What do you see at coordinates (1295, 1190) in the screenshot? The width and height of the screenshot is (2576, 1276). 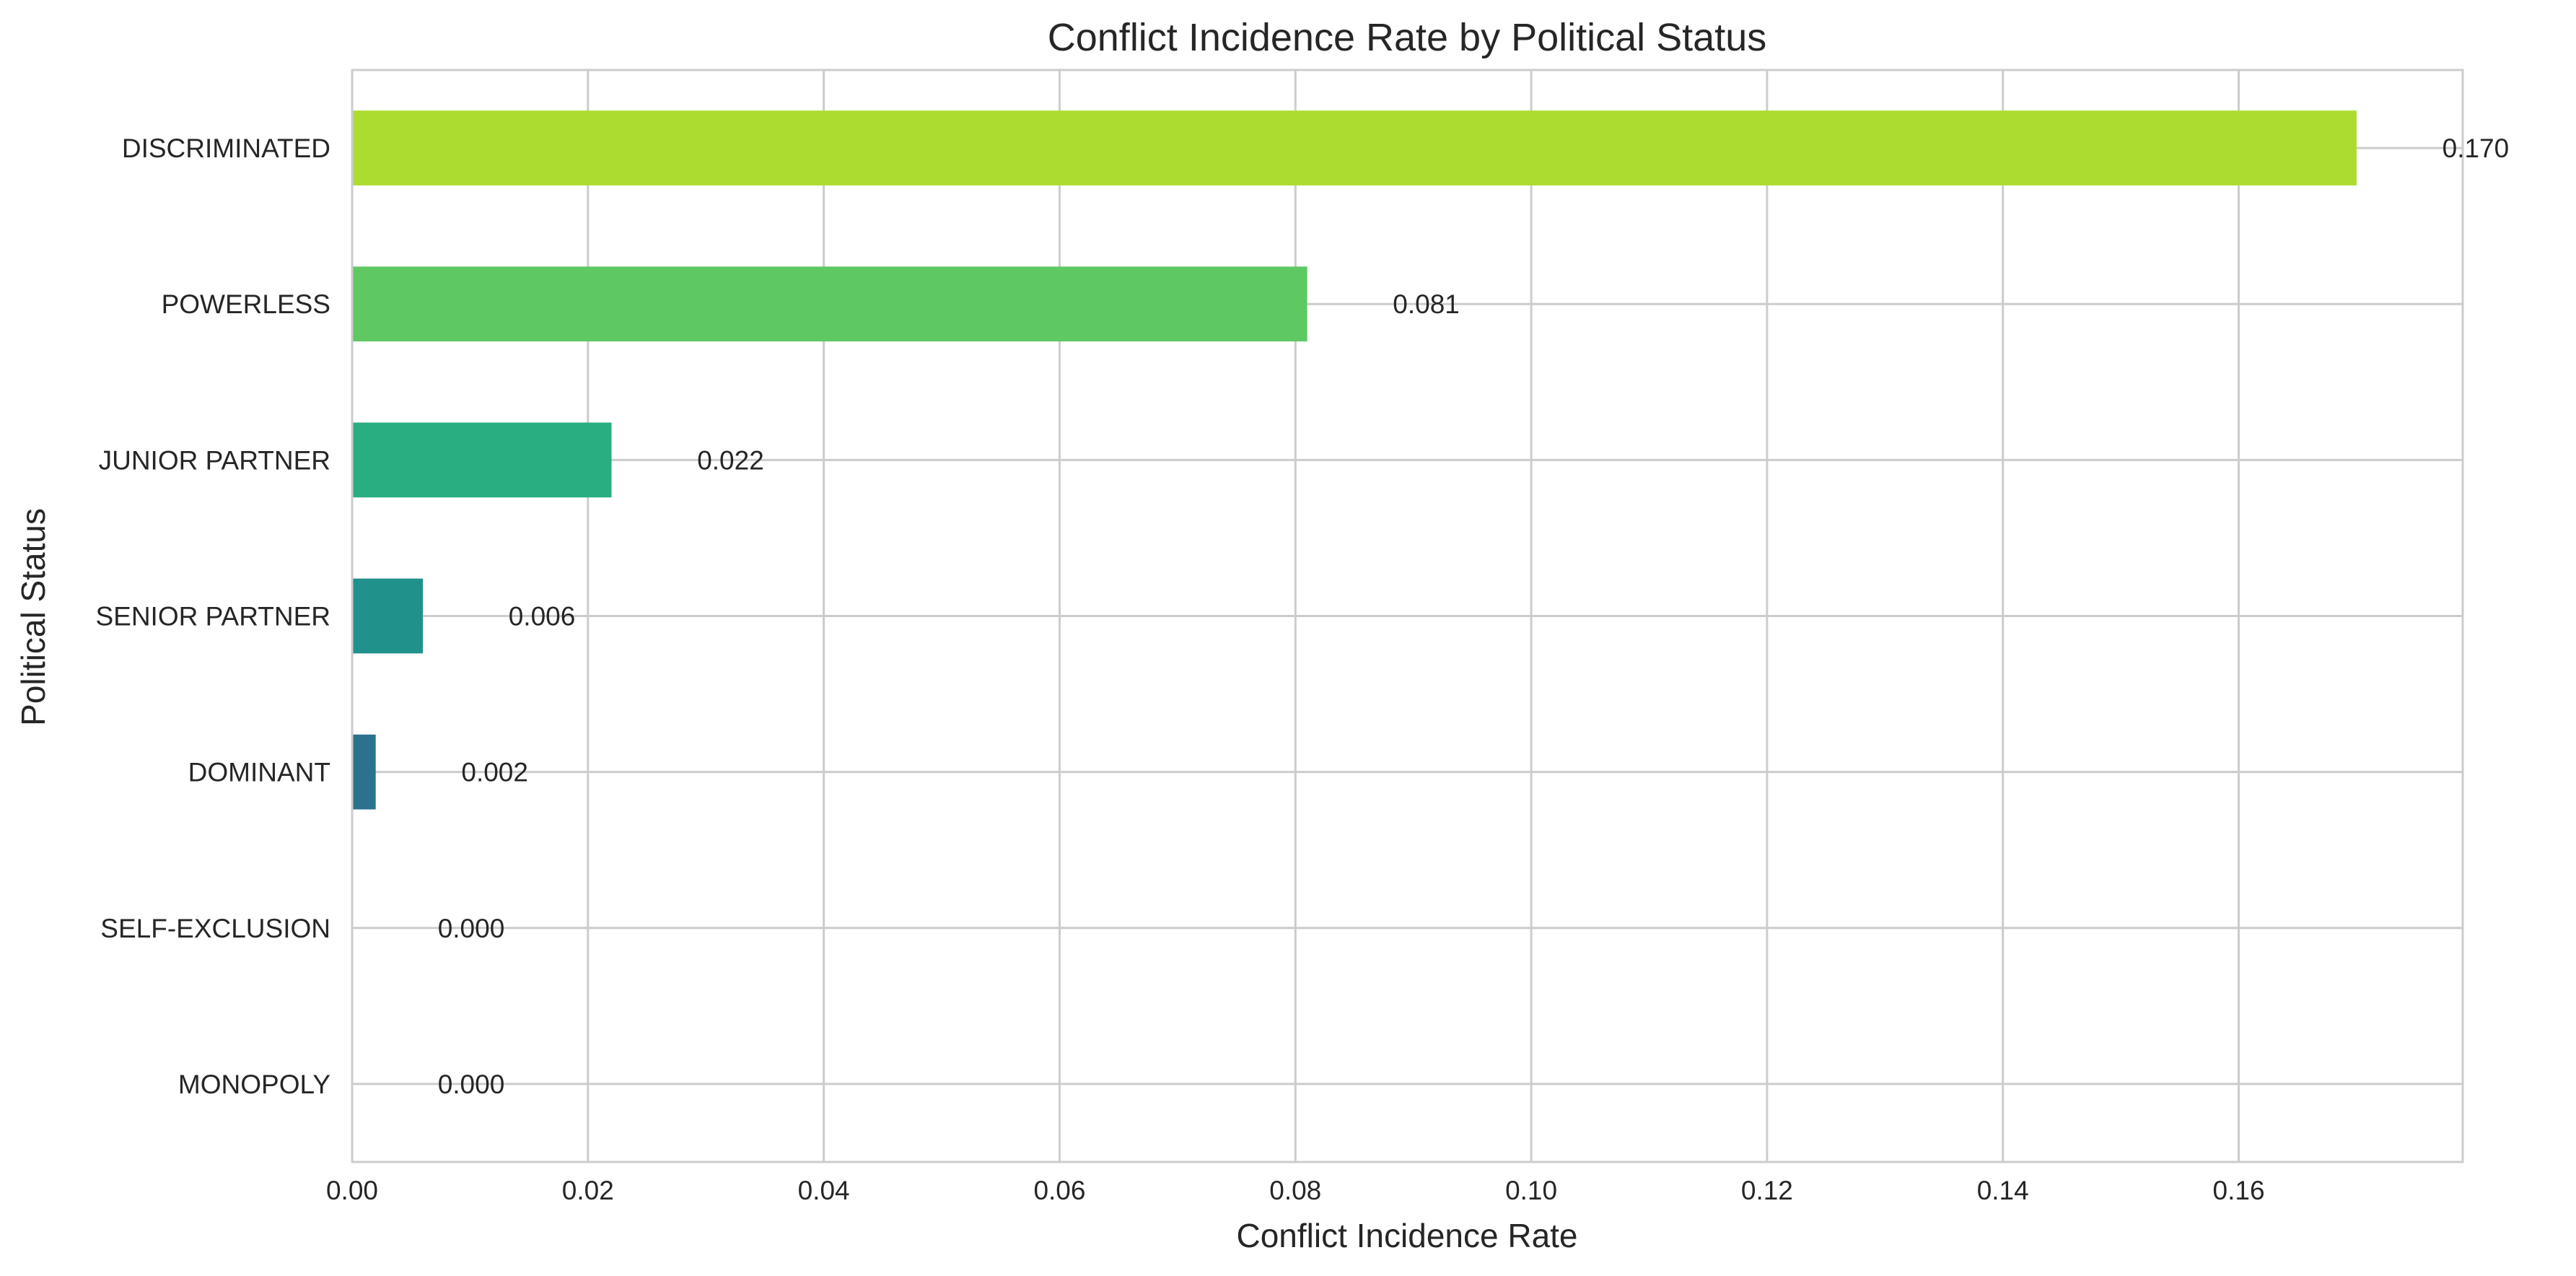 I see `x-tick-label: 0.08` at bounding box center [1295, 1190].